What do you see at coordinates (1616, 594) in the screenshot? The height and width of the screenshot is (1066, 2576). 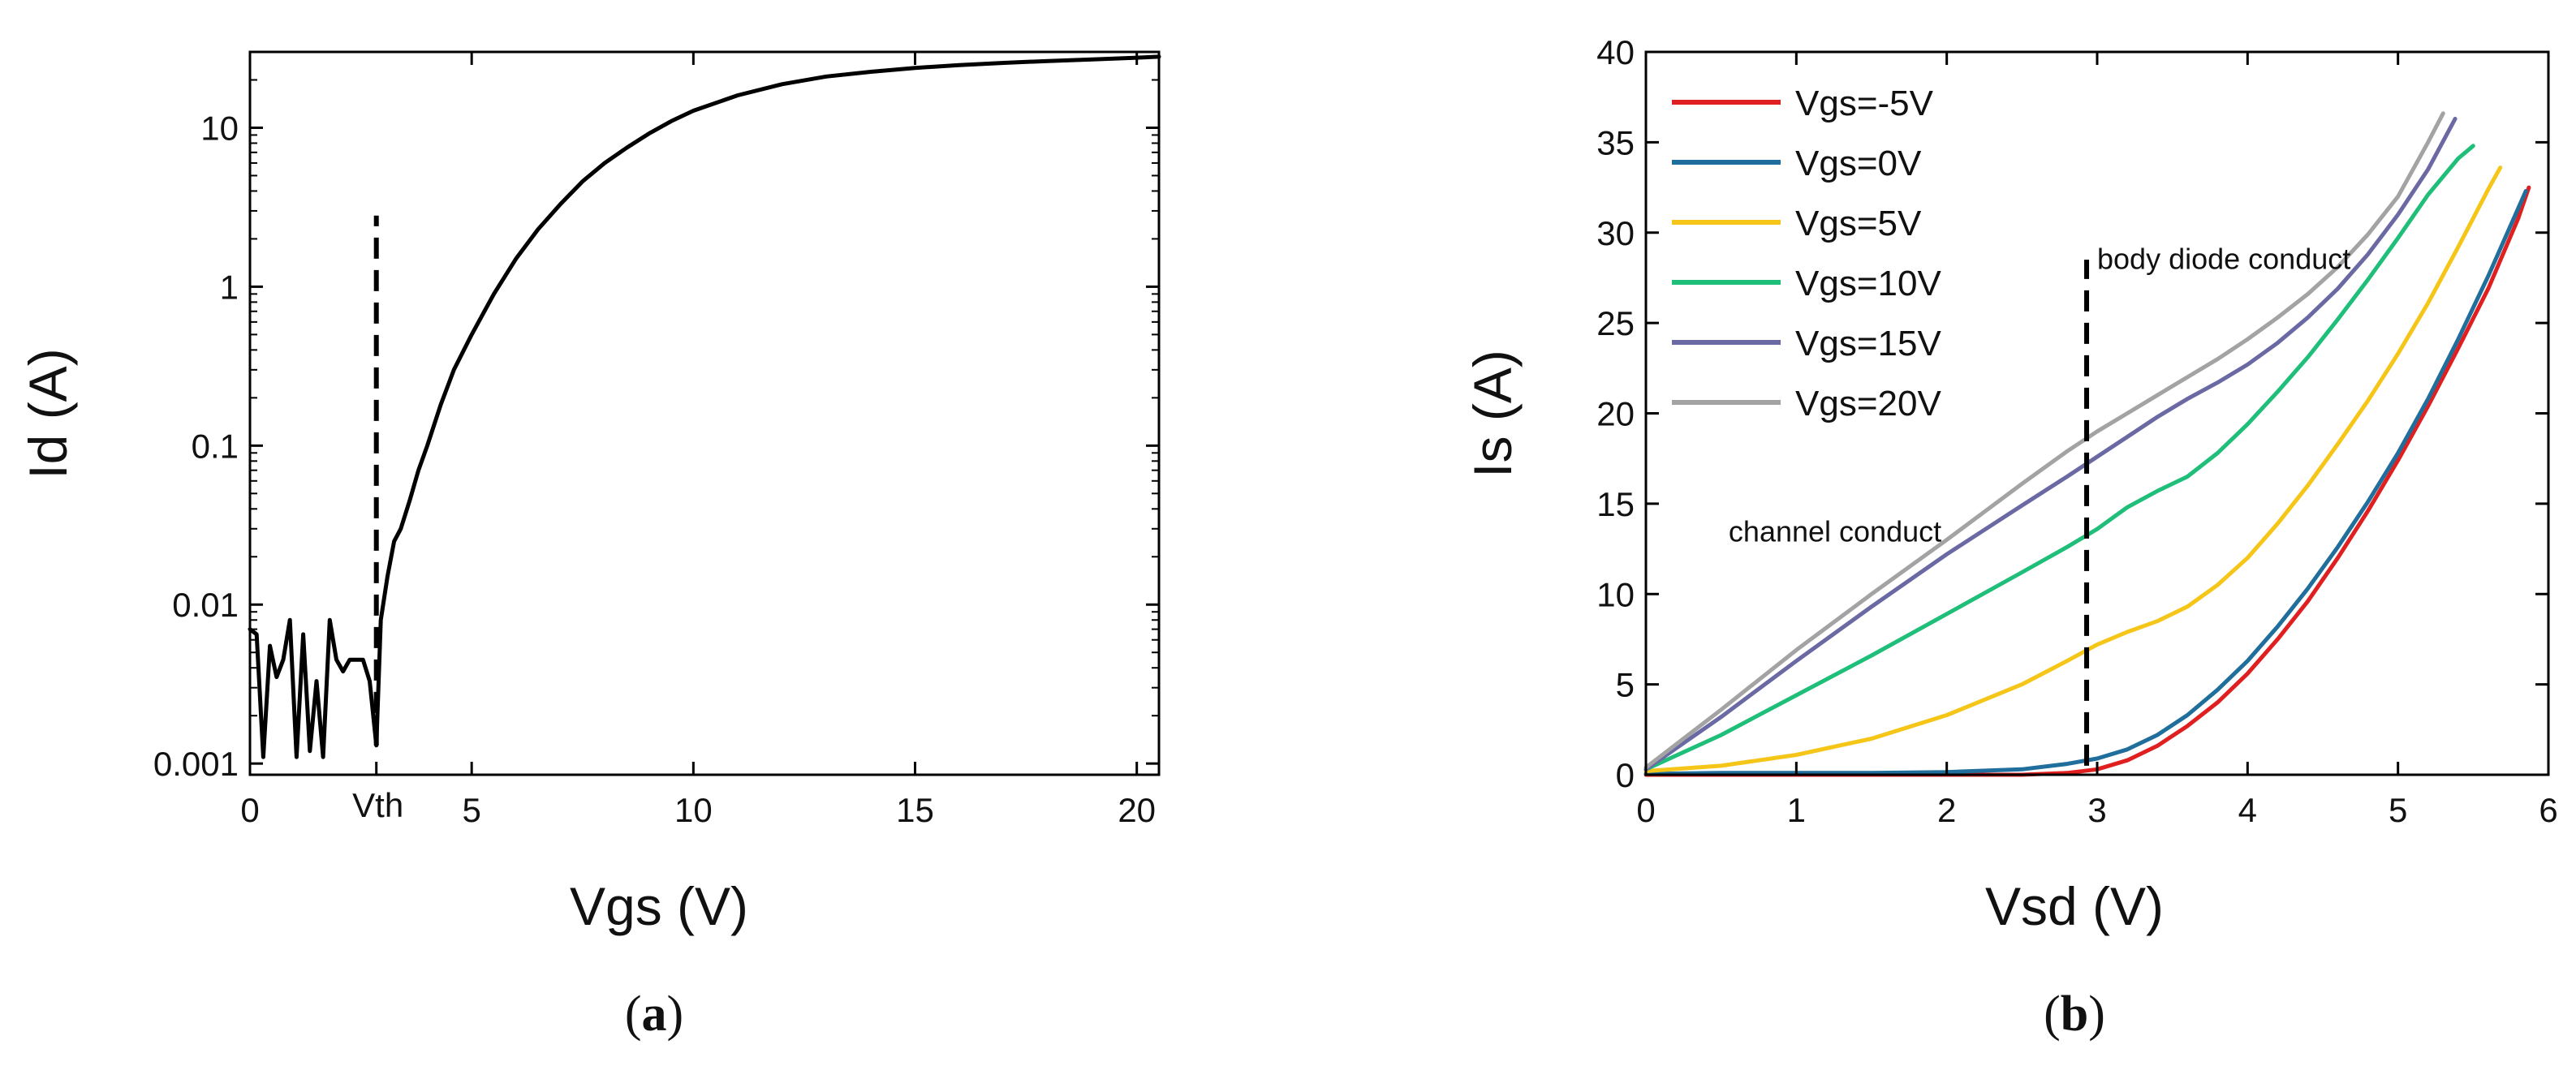 I see `b-y-tick-label: 10` at bounding box center [1616, 594].